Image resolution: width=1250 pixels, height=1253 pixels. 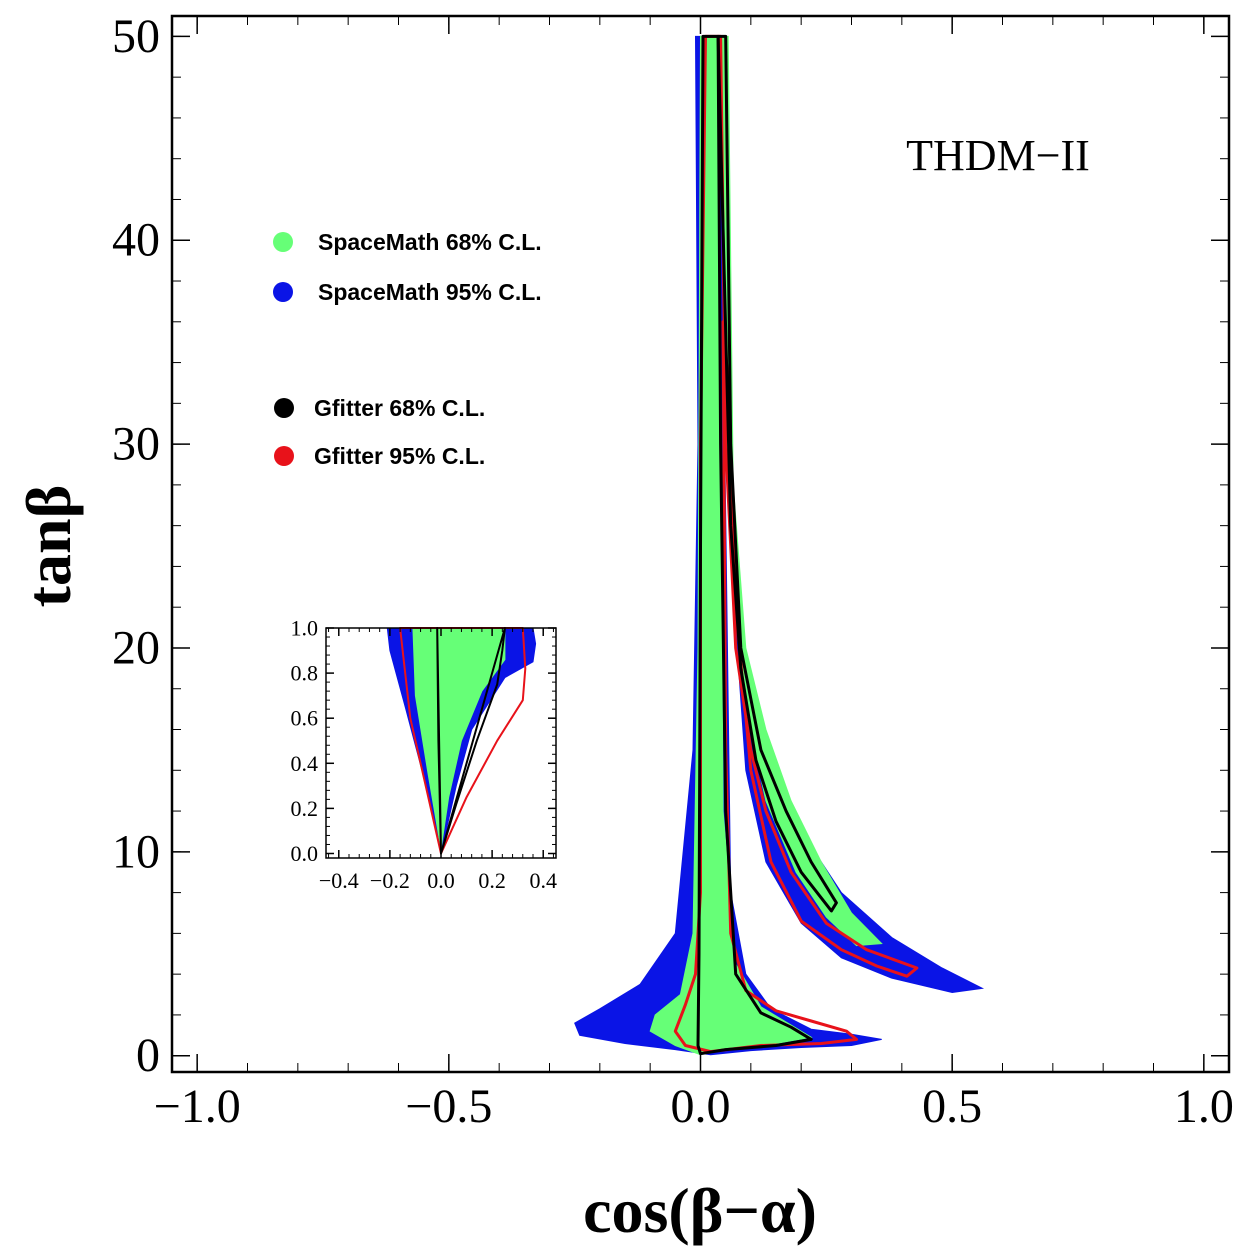 I want to click on main-y-tick-label: 40, so click(x=136, y=240).